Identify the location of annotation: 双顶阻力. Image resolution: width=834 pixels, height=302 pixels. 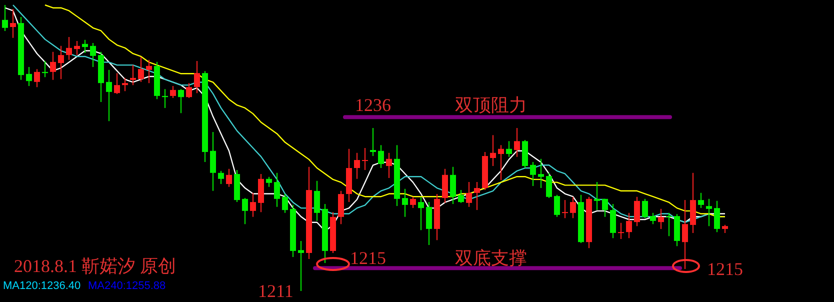
(491, 105).